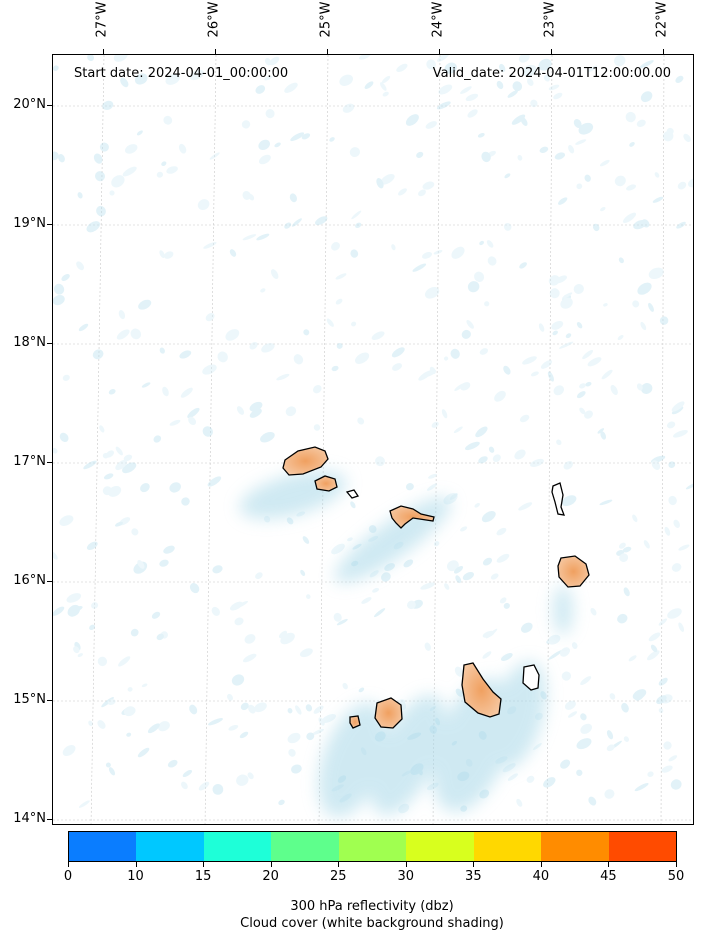 This screenshot has width=703, height=942. Describe the element at coordinates (608, 876) in the screenshot. I see `colorbar-tick-label: 45` at that location.